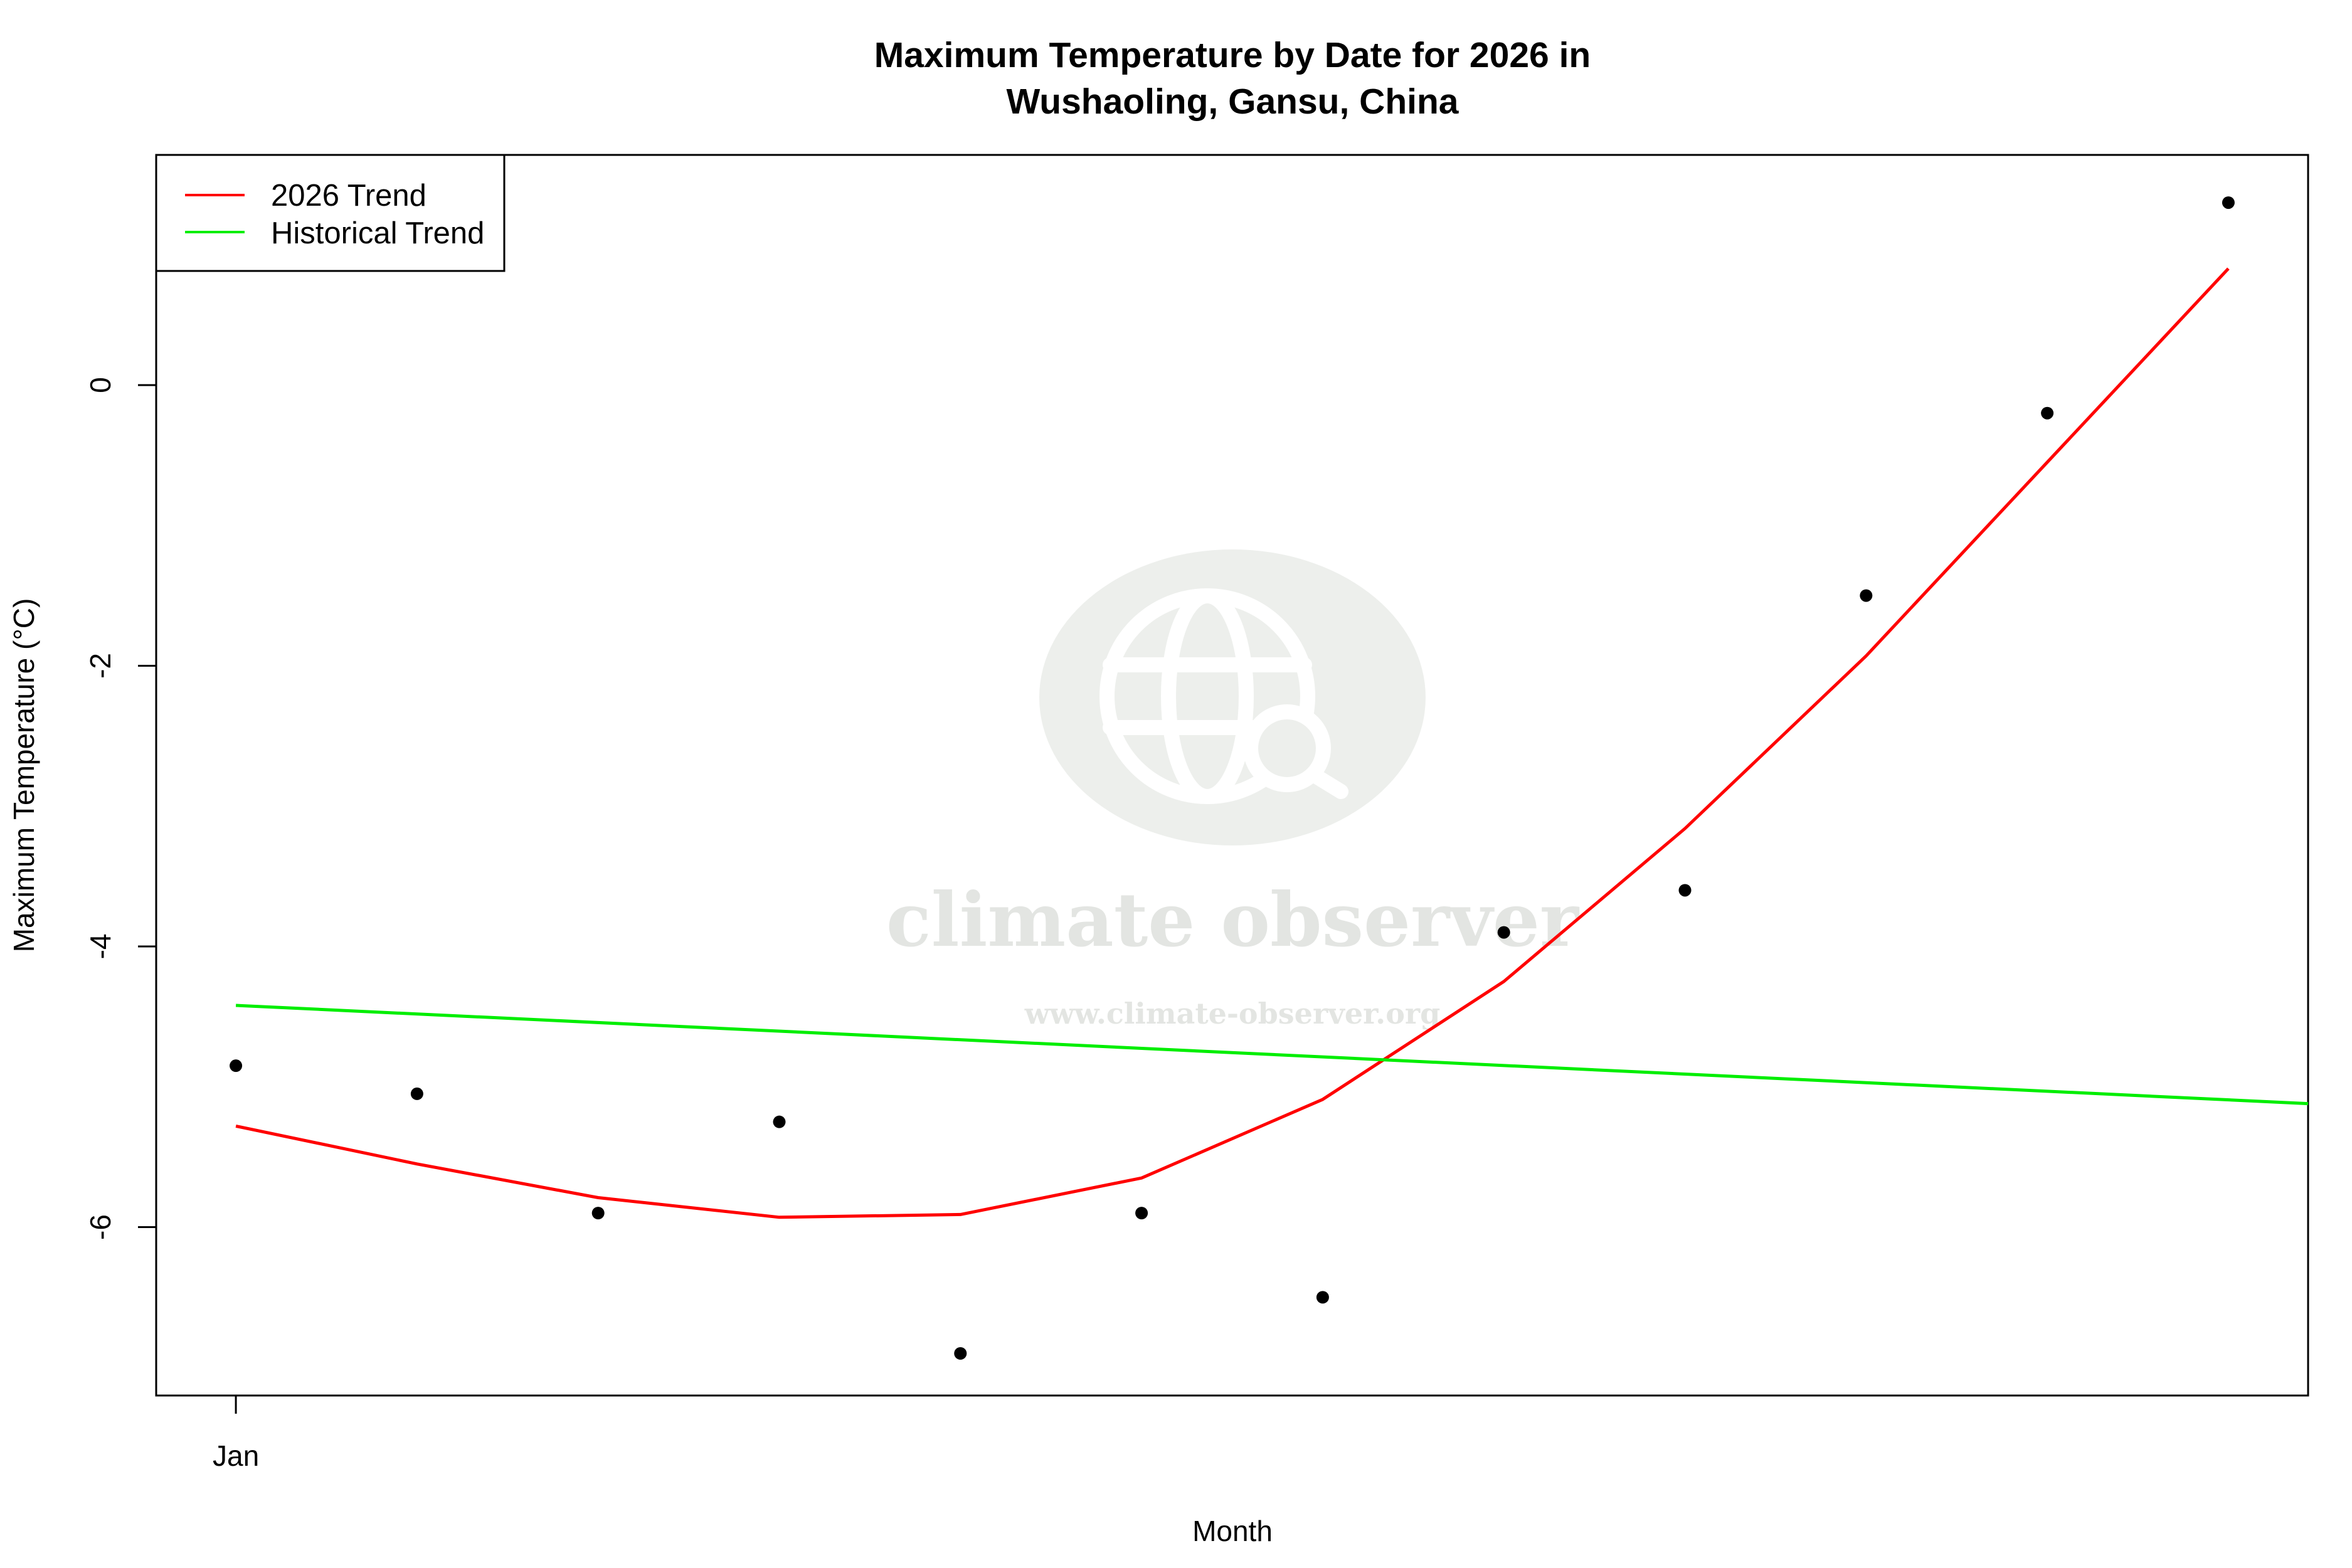 The image size is (2352, 1568). I want to click on legend-box, so click(330, 213).